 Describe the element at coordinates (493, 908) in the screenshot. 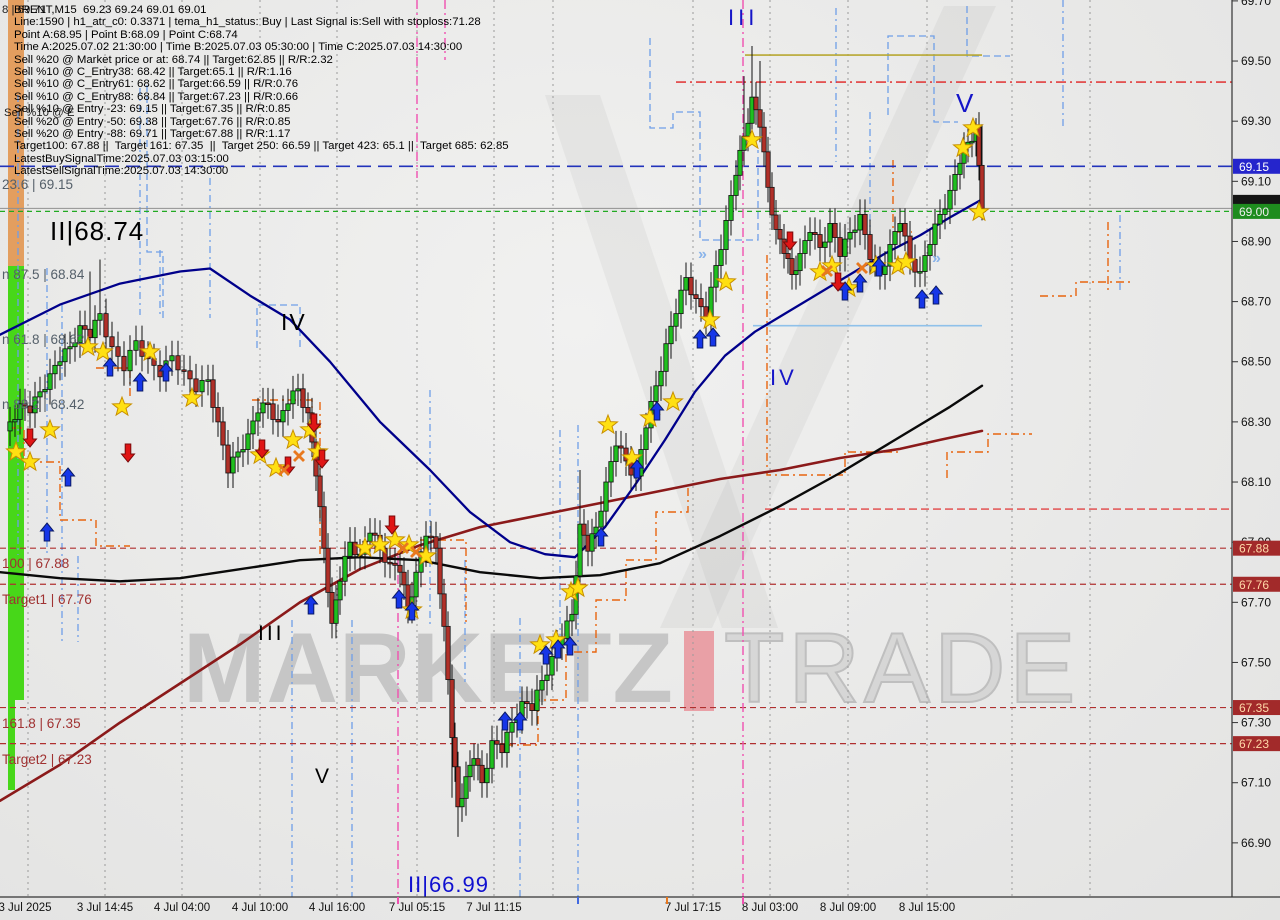

I see `time-tick-label: 7 Jul 11:15` at that location.